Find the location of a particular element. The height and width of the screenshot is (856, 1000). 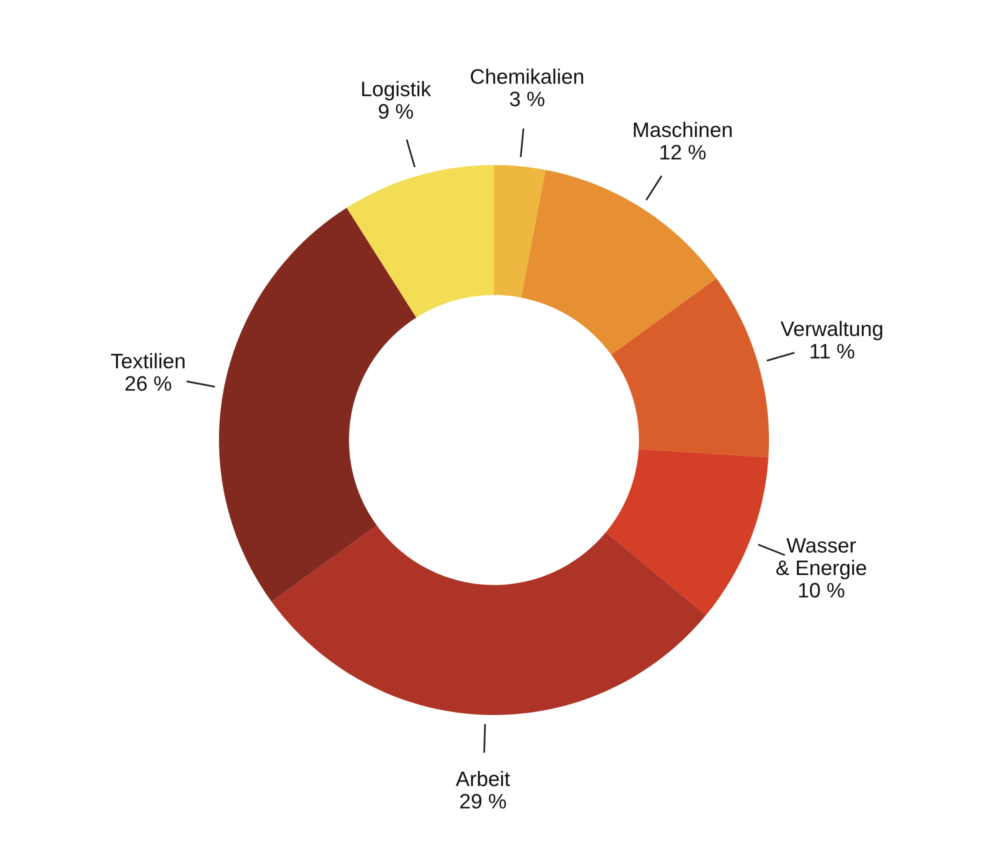

slice-label: Logistik is located at coordinates (397, 90).